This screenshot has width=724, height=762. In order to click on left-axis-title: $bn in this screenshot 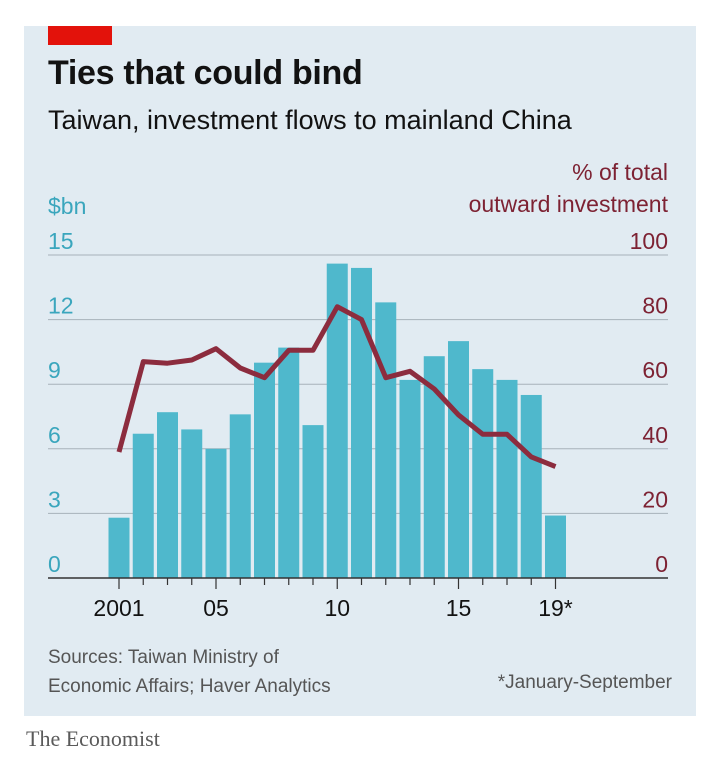, I will do `click(67, 206)`.